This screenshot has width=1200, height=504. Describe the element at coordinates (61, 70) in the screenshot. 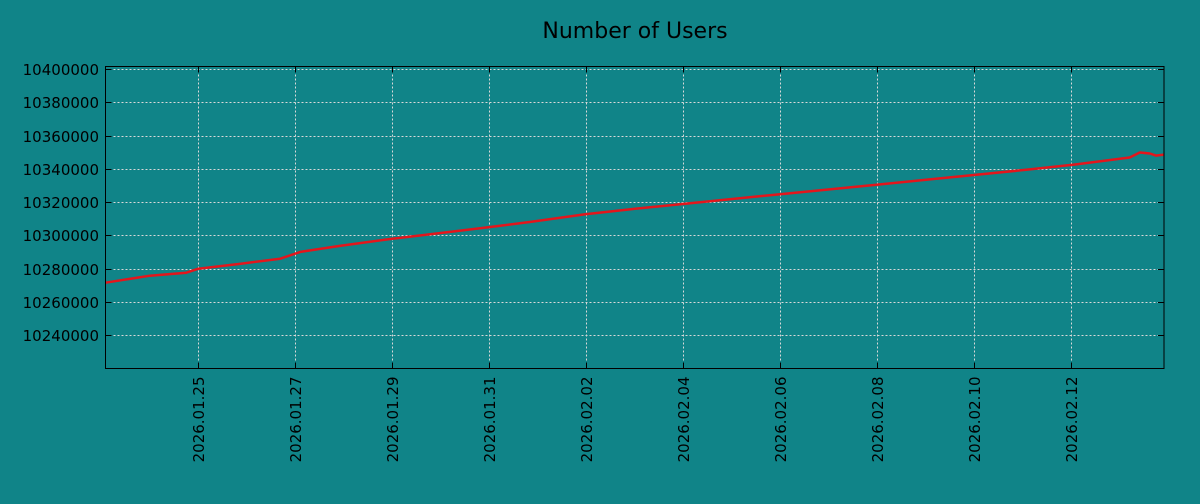

I see `y-tick-label: 10400000` at that location.